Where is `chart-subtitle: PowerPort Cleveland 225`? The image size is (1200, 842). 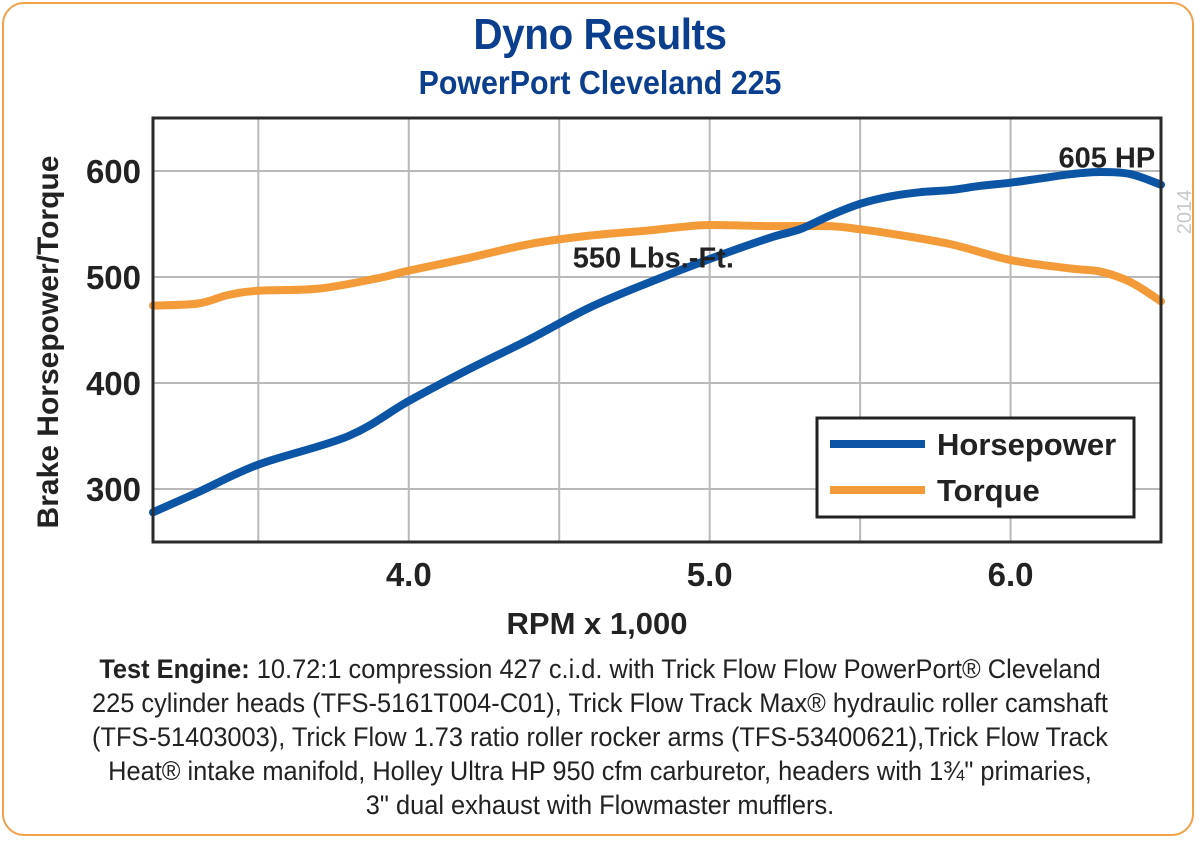 chart-subtitle: PowerPort Cleveland 225 is located at coordinates (600, 82).